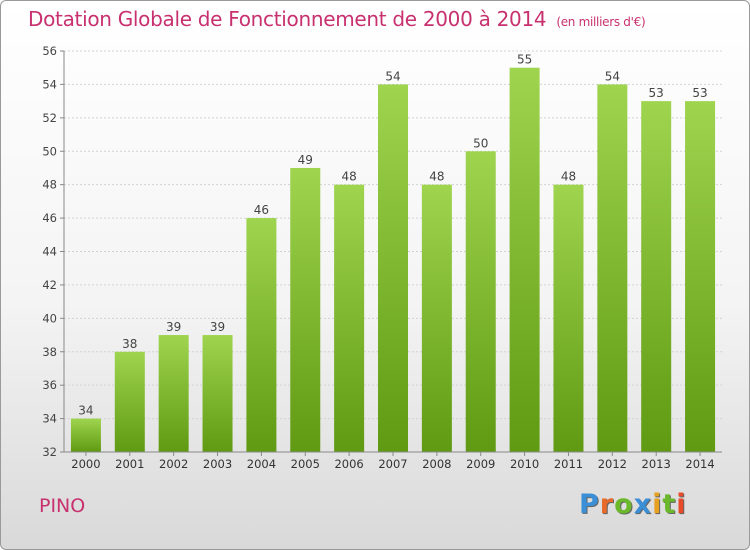 The height and width of the screenshot is (550, 750). I want to click on x-tick-label-2009: 2009, so click(480, 464).